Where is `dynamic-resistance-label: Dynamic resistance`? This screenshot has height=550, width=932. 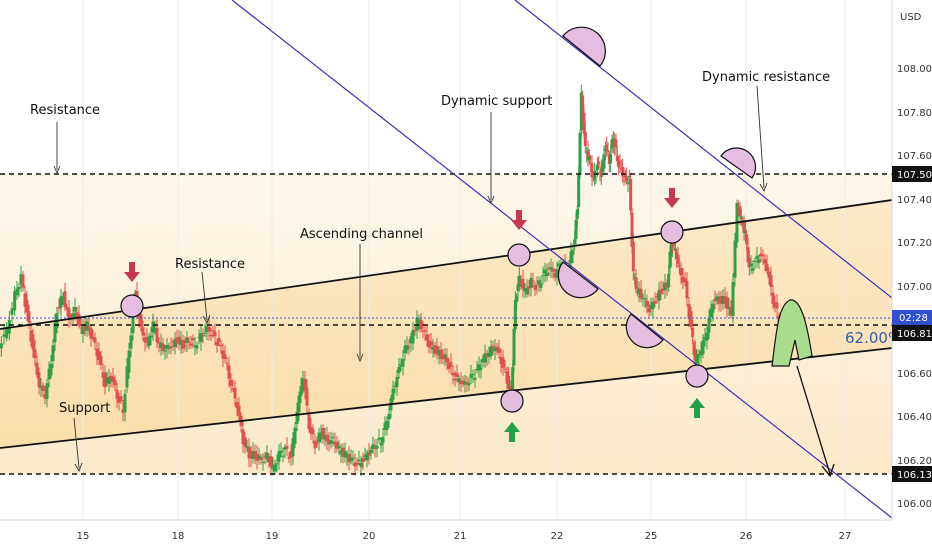 dynamic-resistance-label: Dynamic resistance is located at coordinates (766, 77).